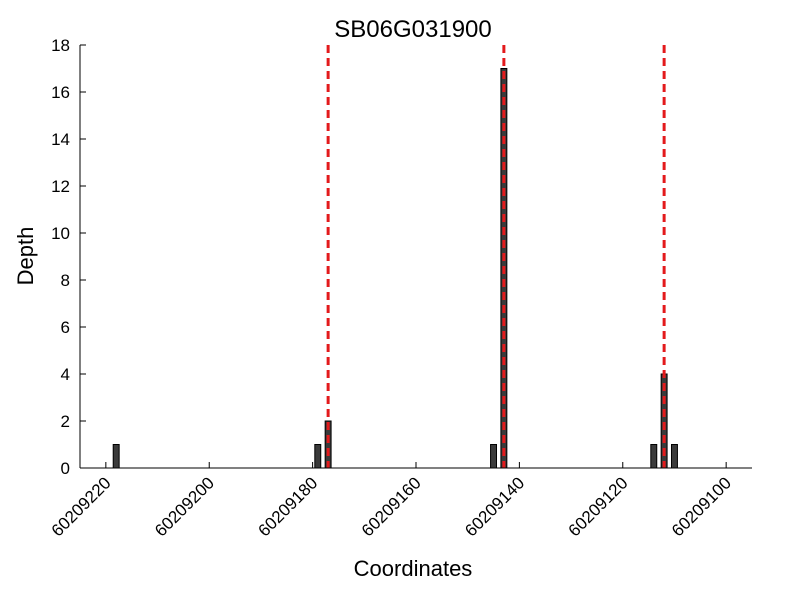 This screenshot has height=600, width=800. I want to click on y-tick-label-0: 0, so click(65, 468).